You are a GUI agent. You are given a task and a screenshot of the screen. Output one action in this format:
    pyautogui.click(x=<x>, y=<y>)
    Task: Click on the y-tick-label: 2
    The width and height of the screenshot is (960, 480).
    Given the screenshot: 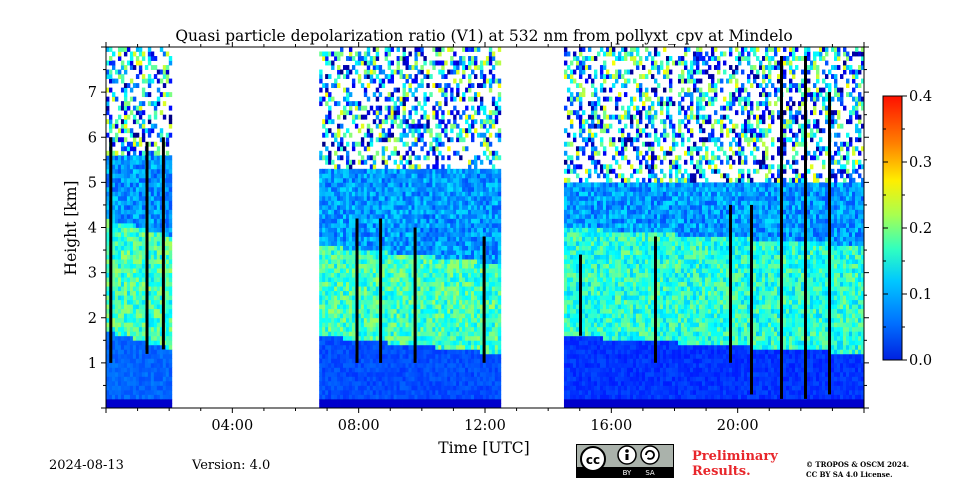 What is the action you would take?
    pyautogui.click(x=92, y=319)
    